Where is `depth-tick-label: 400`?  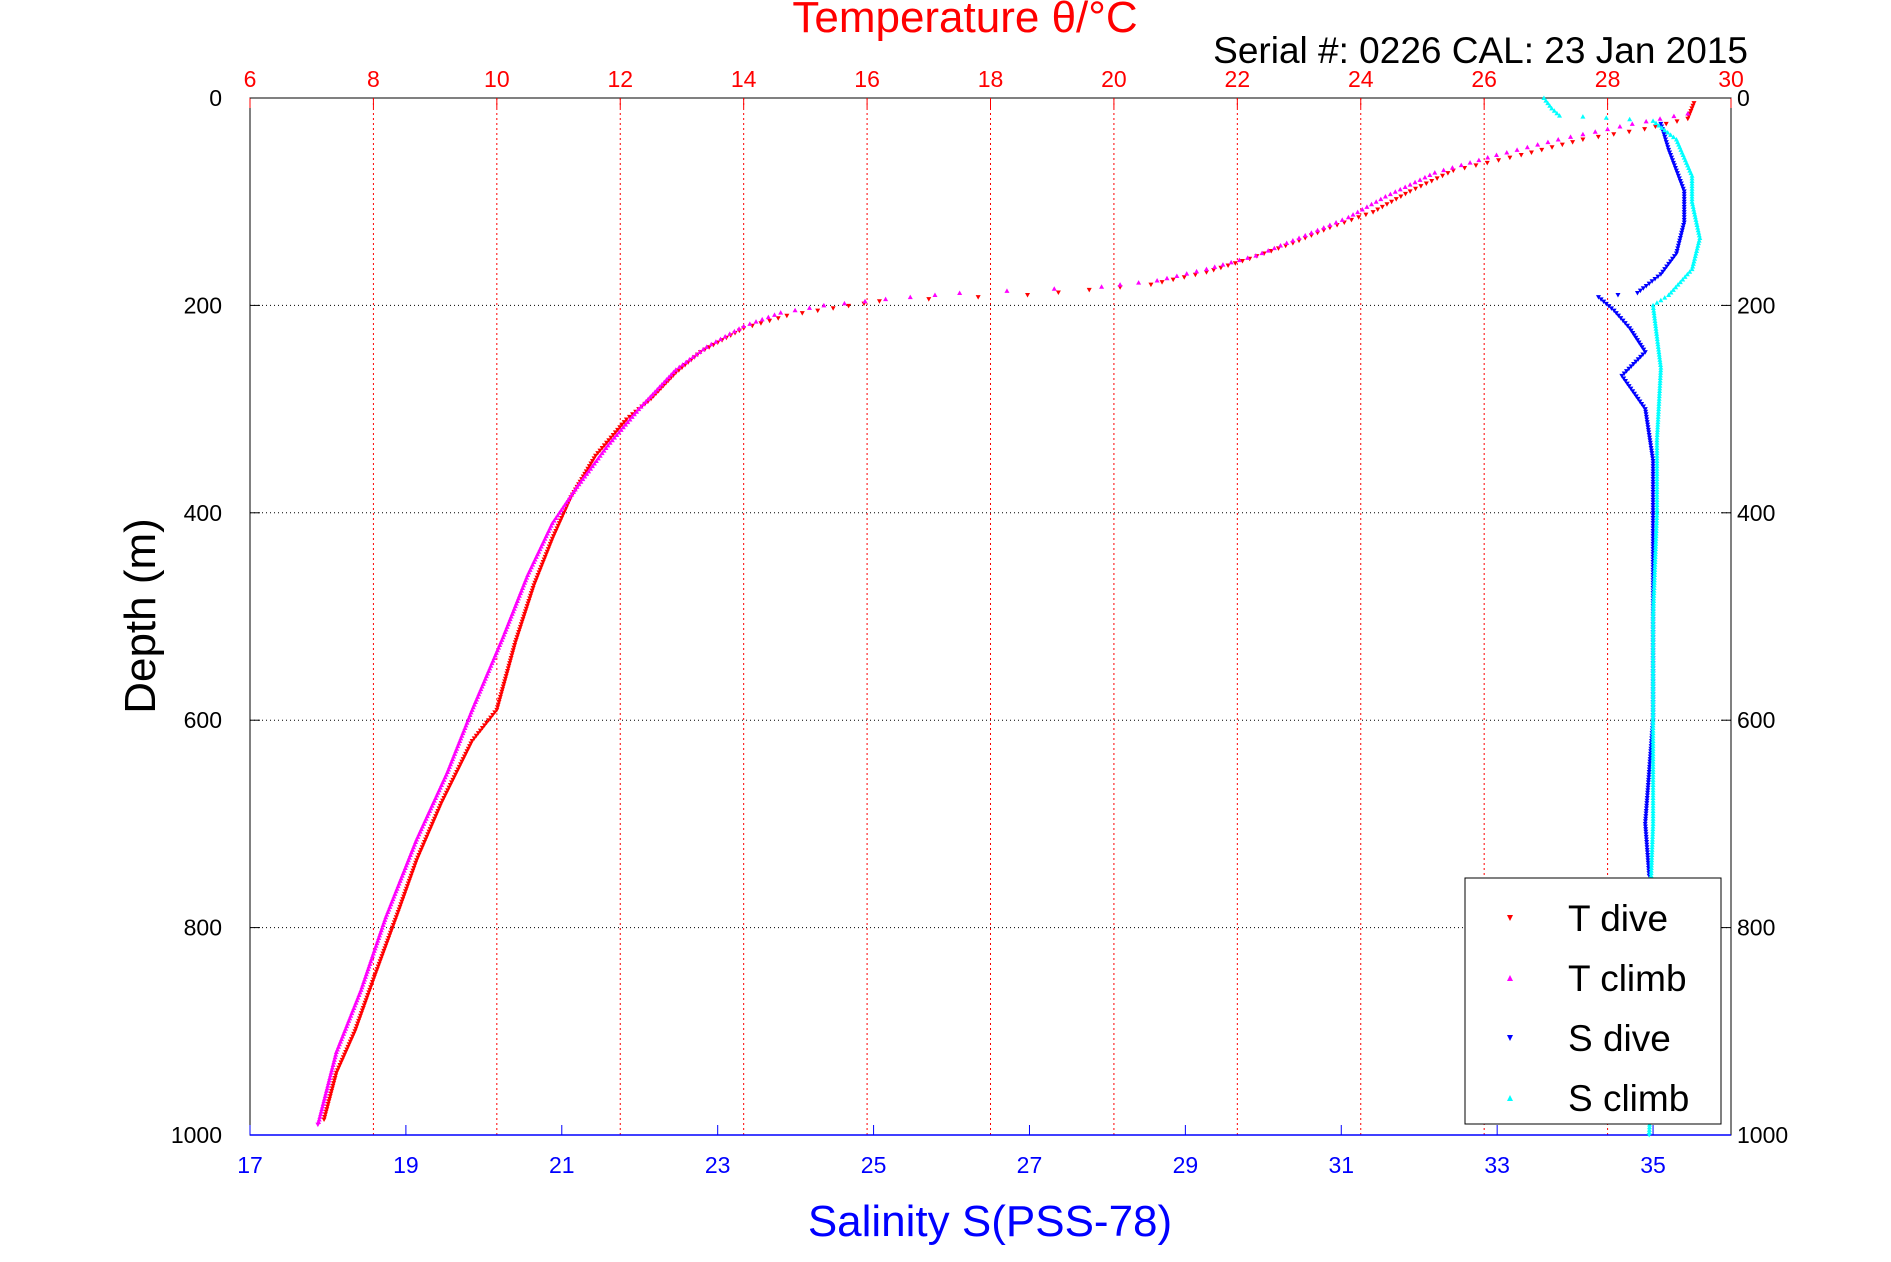
depth-tick-label: 400 is located at coordinates (203, 513).